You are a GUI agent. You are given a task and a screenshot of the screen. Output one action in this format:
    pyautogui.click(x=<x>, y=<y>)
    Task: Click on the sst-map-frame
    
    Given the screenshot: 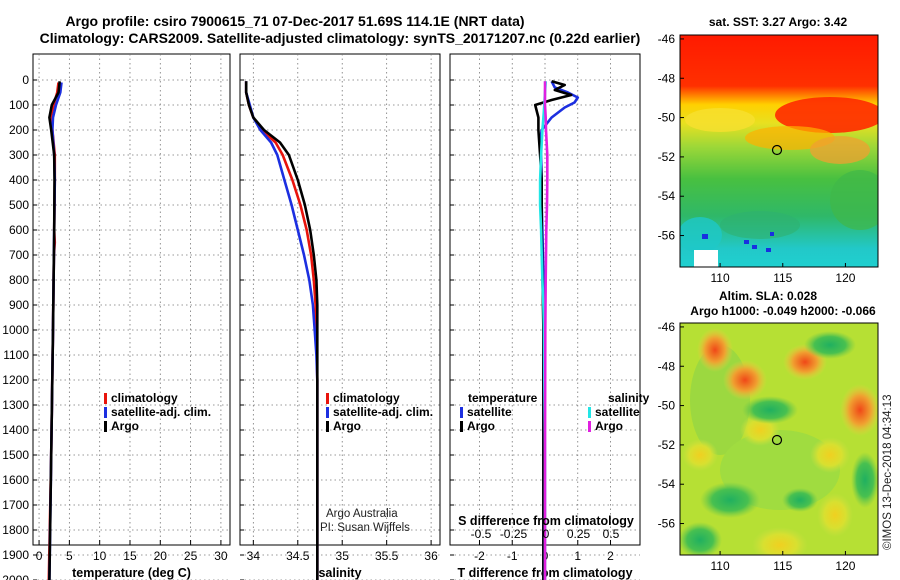 What is the action you would take?
    pyautogui.click(x=779, y=151)
    